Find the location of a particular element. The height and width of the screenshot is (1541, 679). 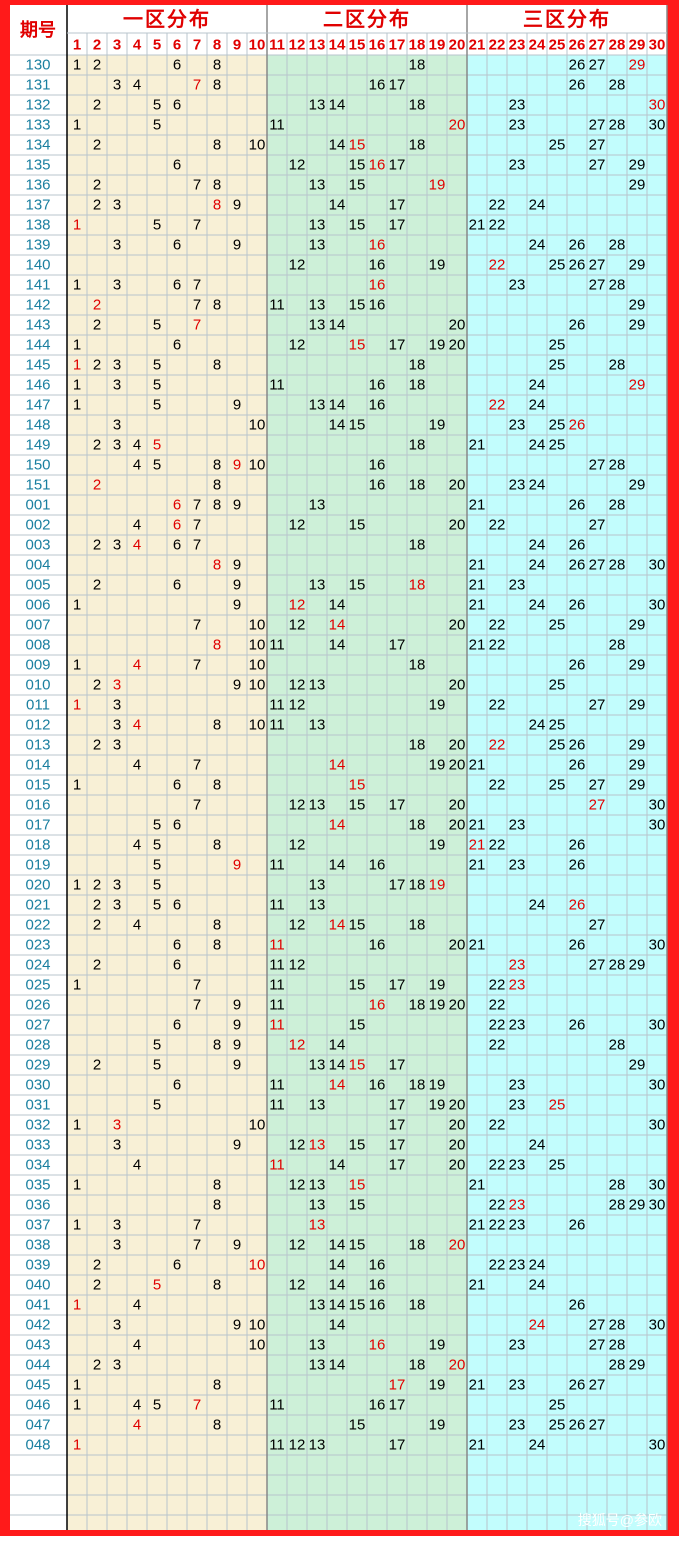

drawn-number: 25 is located at coordinates (557, 345).